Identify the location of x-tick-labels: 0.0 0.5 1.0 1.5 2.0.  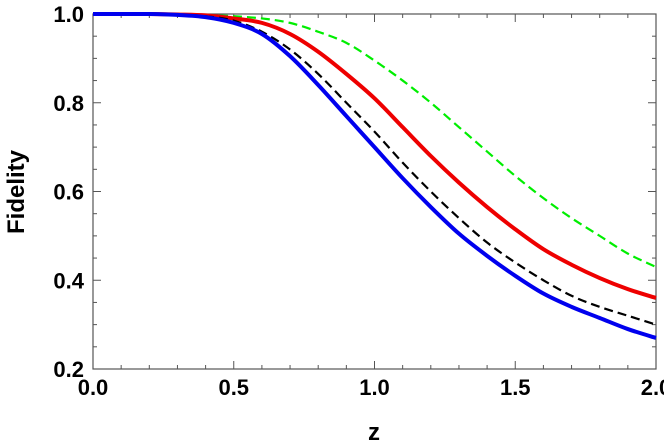
(371, 387).